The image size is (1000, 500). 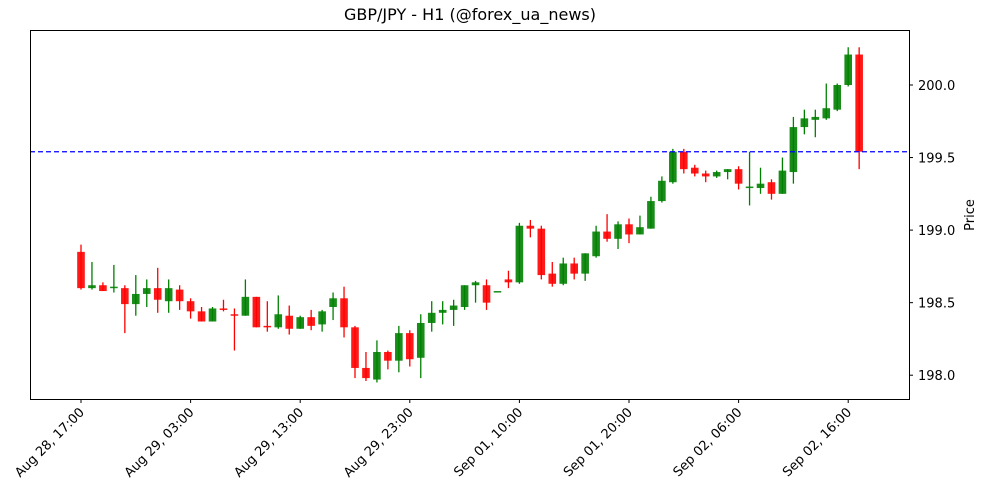 I want to click on y-tick-label: 200.0, so click(x=936, y=86).